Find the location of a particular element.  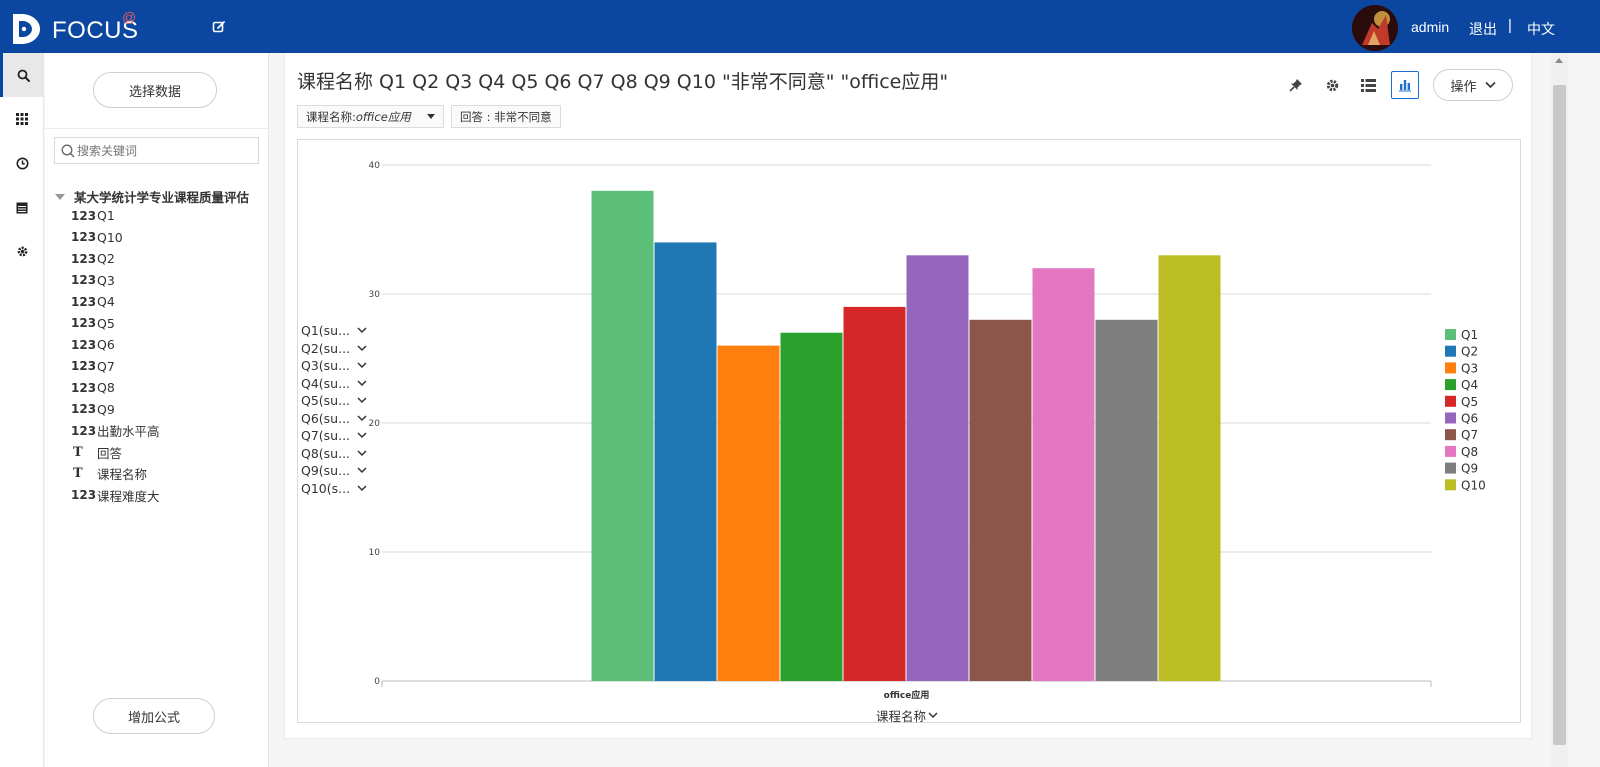

pin-icon is located at coordinates (1295, 85).